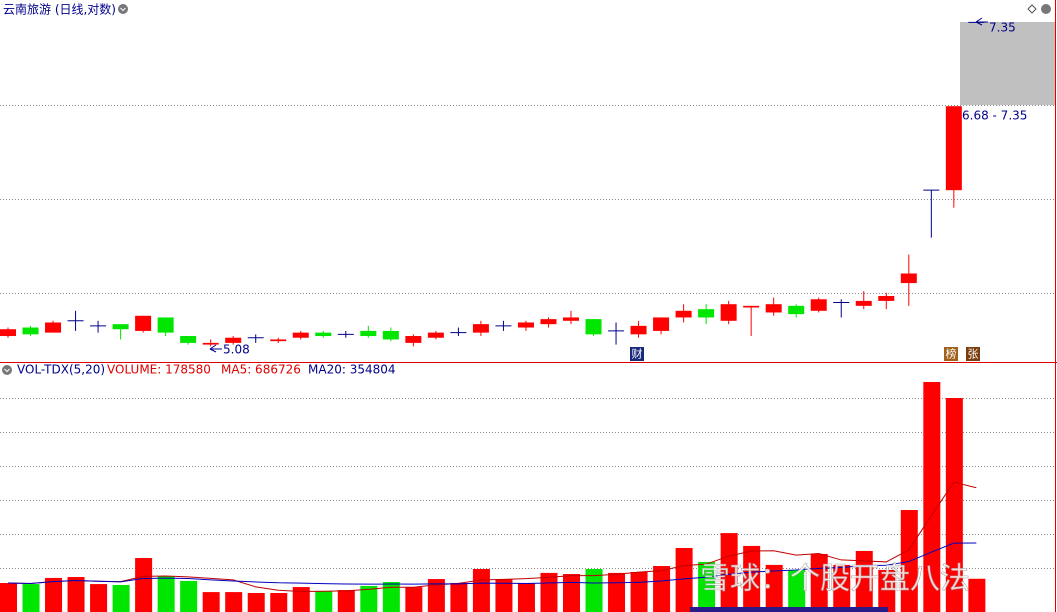 The width and height of the screenshot is (1057, 612). I want to click on watermark: 雪球：个股开盘八法, so click(835, 579).